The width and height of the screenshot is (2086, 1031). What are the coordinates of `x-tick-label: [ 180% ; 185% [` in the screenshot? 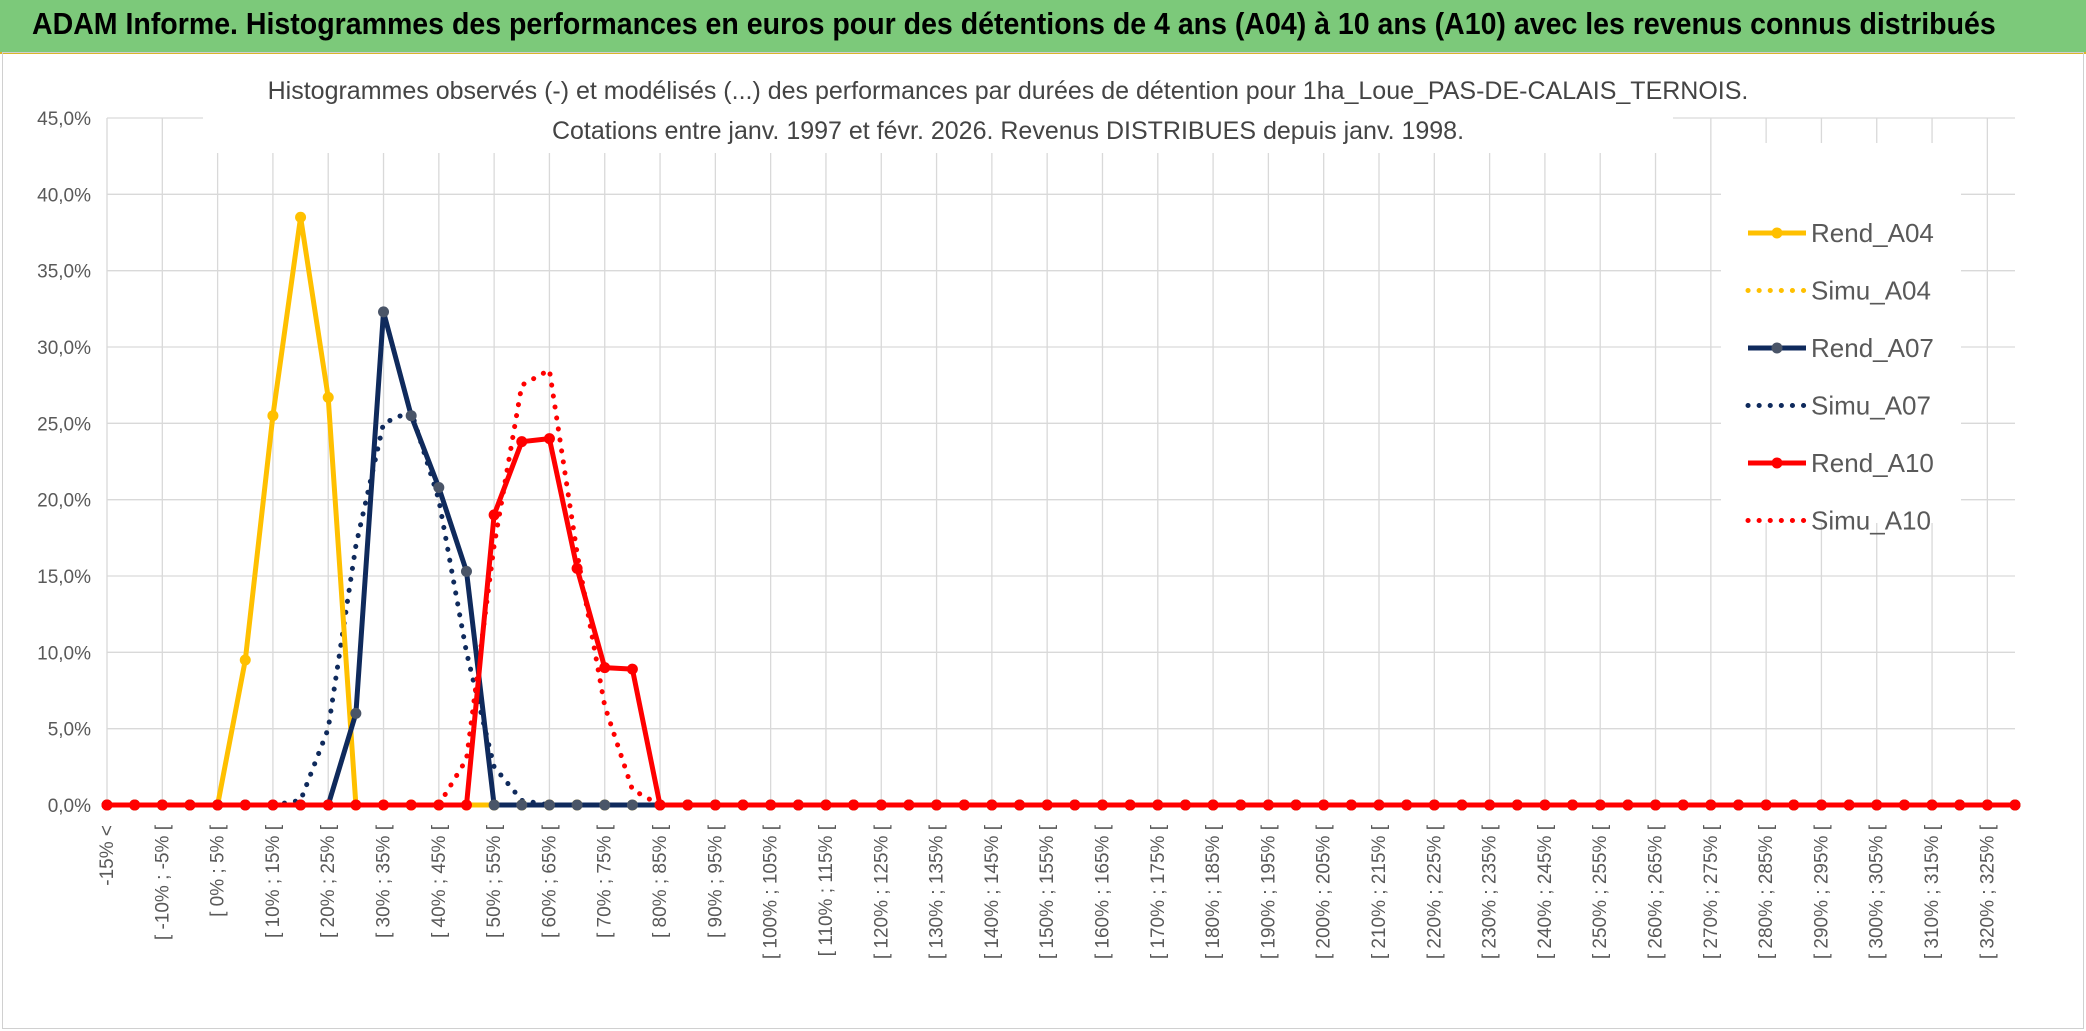 It's located at (1213, 891).